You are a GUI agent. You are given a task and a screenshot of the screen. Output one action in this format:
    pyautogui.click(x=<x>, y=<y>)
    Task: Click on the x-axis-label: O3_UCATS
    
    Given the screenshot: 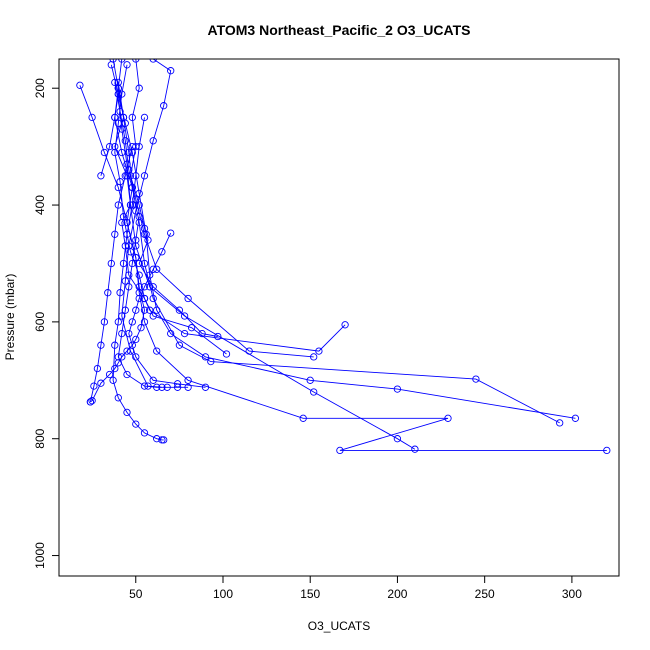 What is the action you would take?
    pyautogui.click(x=339, y=626)
    